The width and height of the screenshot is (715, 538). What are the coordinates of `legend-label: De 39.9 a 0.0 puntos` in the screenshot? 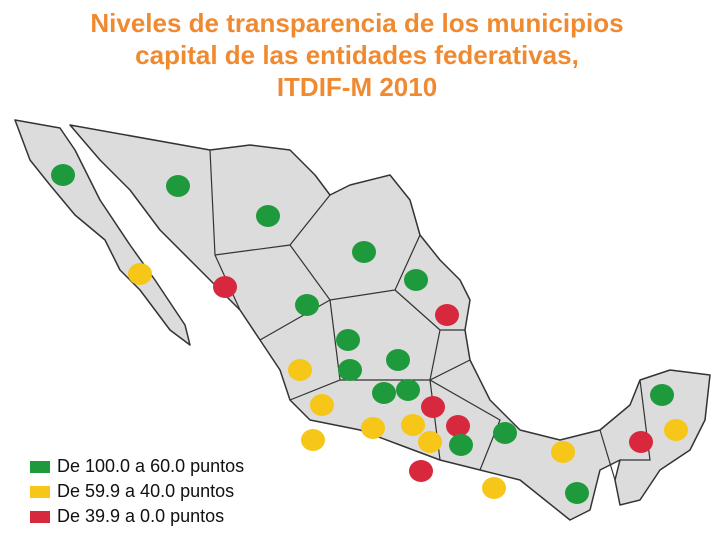 It's located at (140, 516).